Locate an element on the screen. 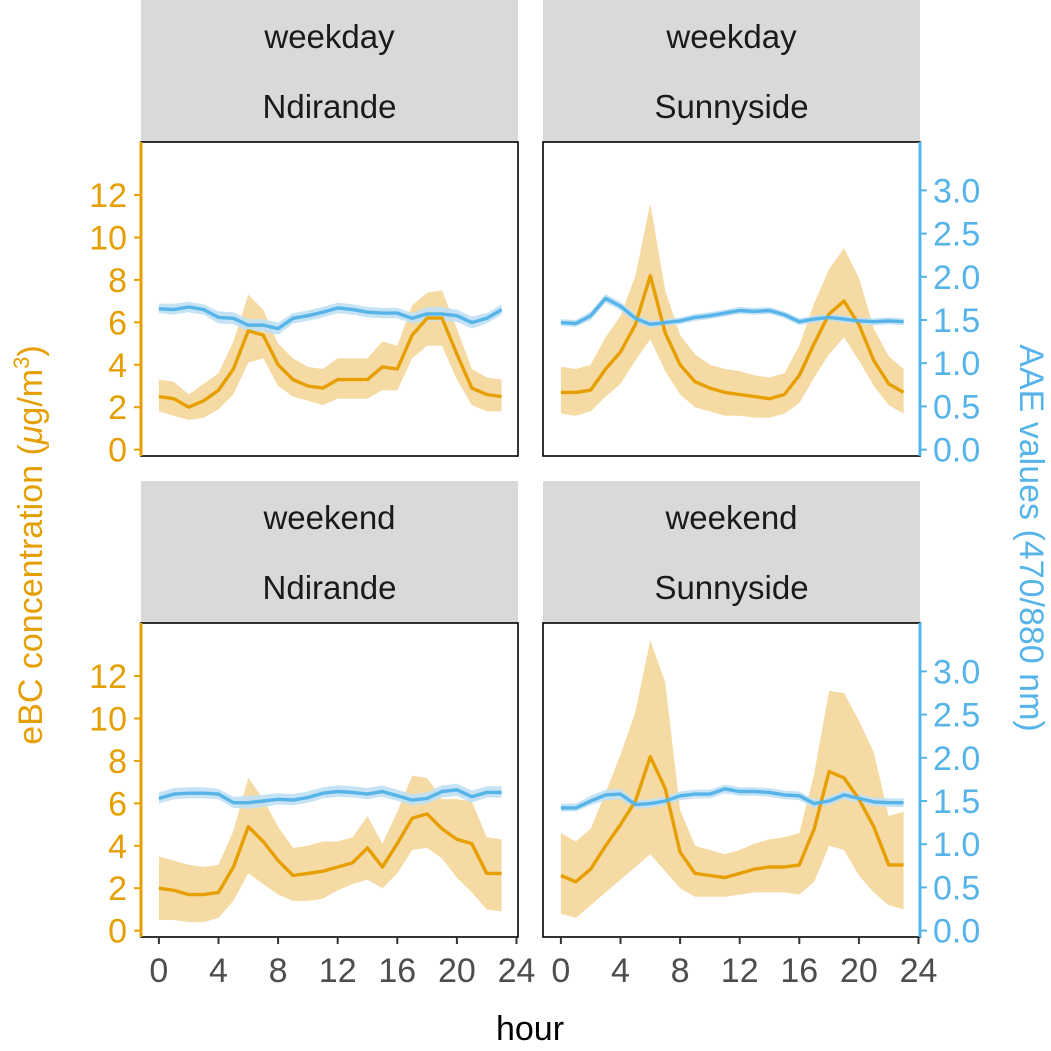  aae-confidence-band is located at coordinates (330, 318).